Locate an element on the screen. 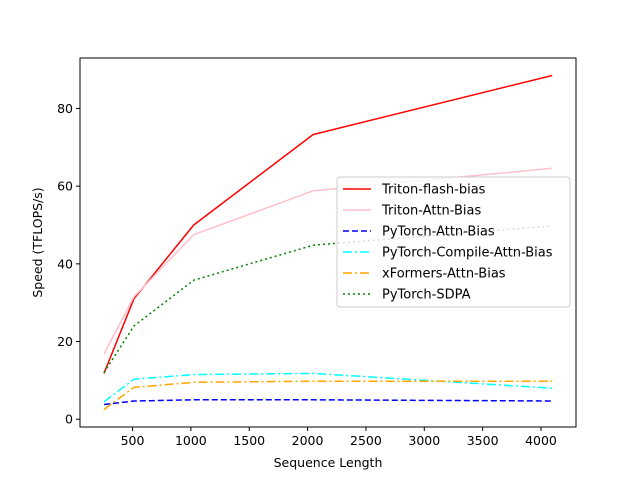 Image resolution: width=640 pixels, height=480 pixels. legend-label: PyTorch-Compile-Attn-Bias is located at coordinates (467, 253).